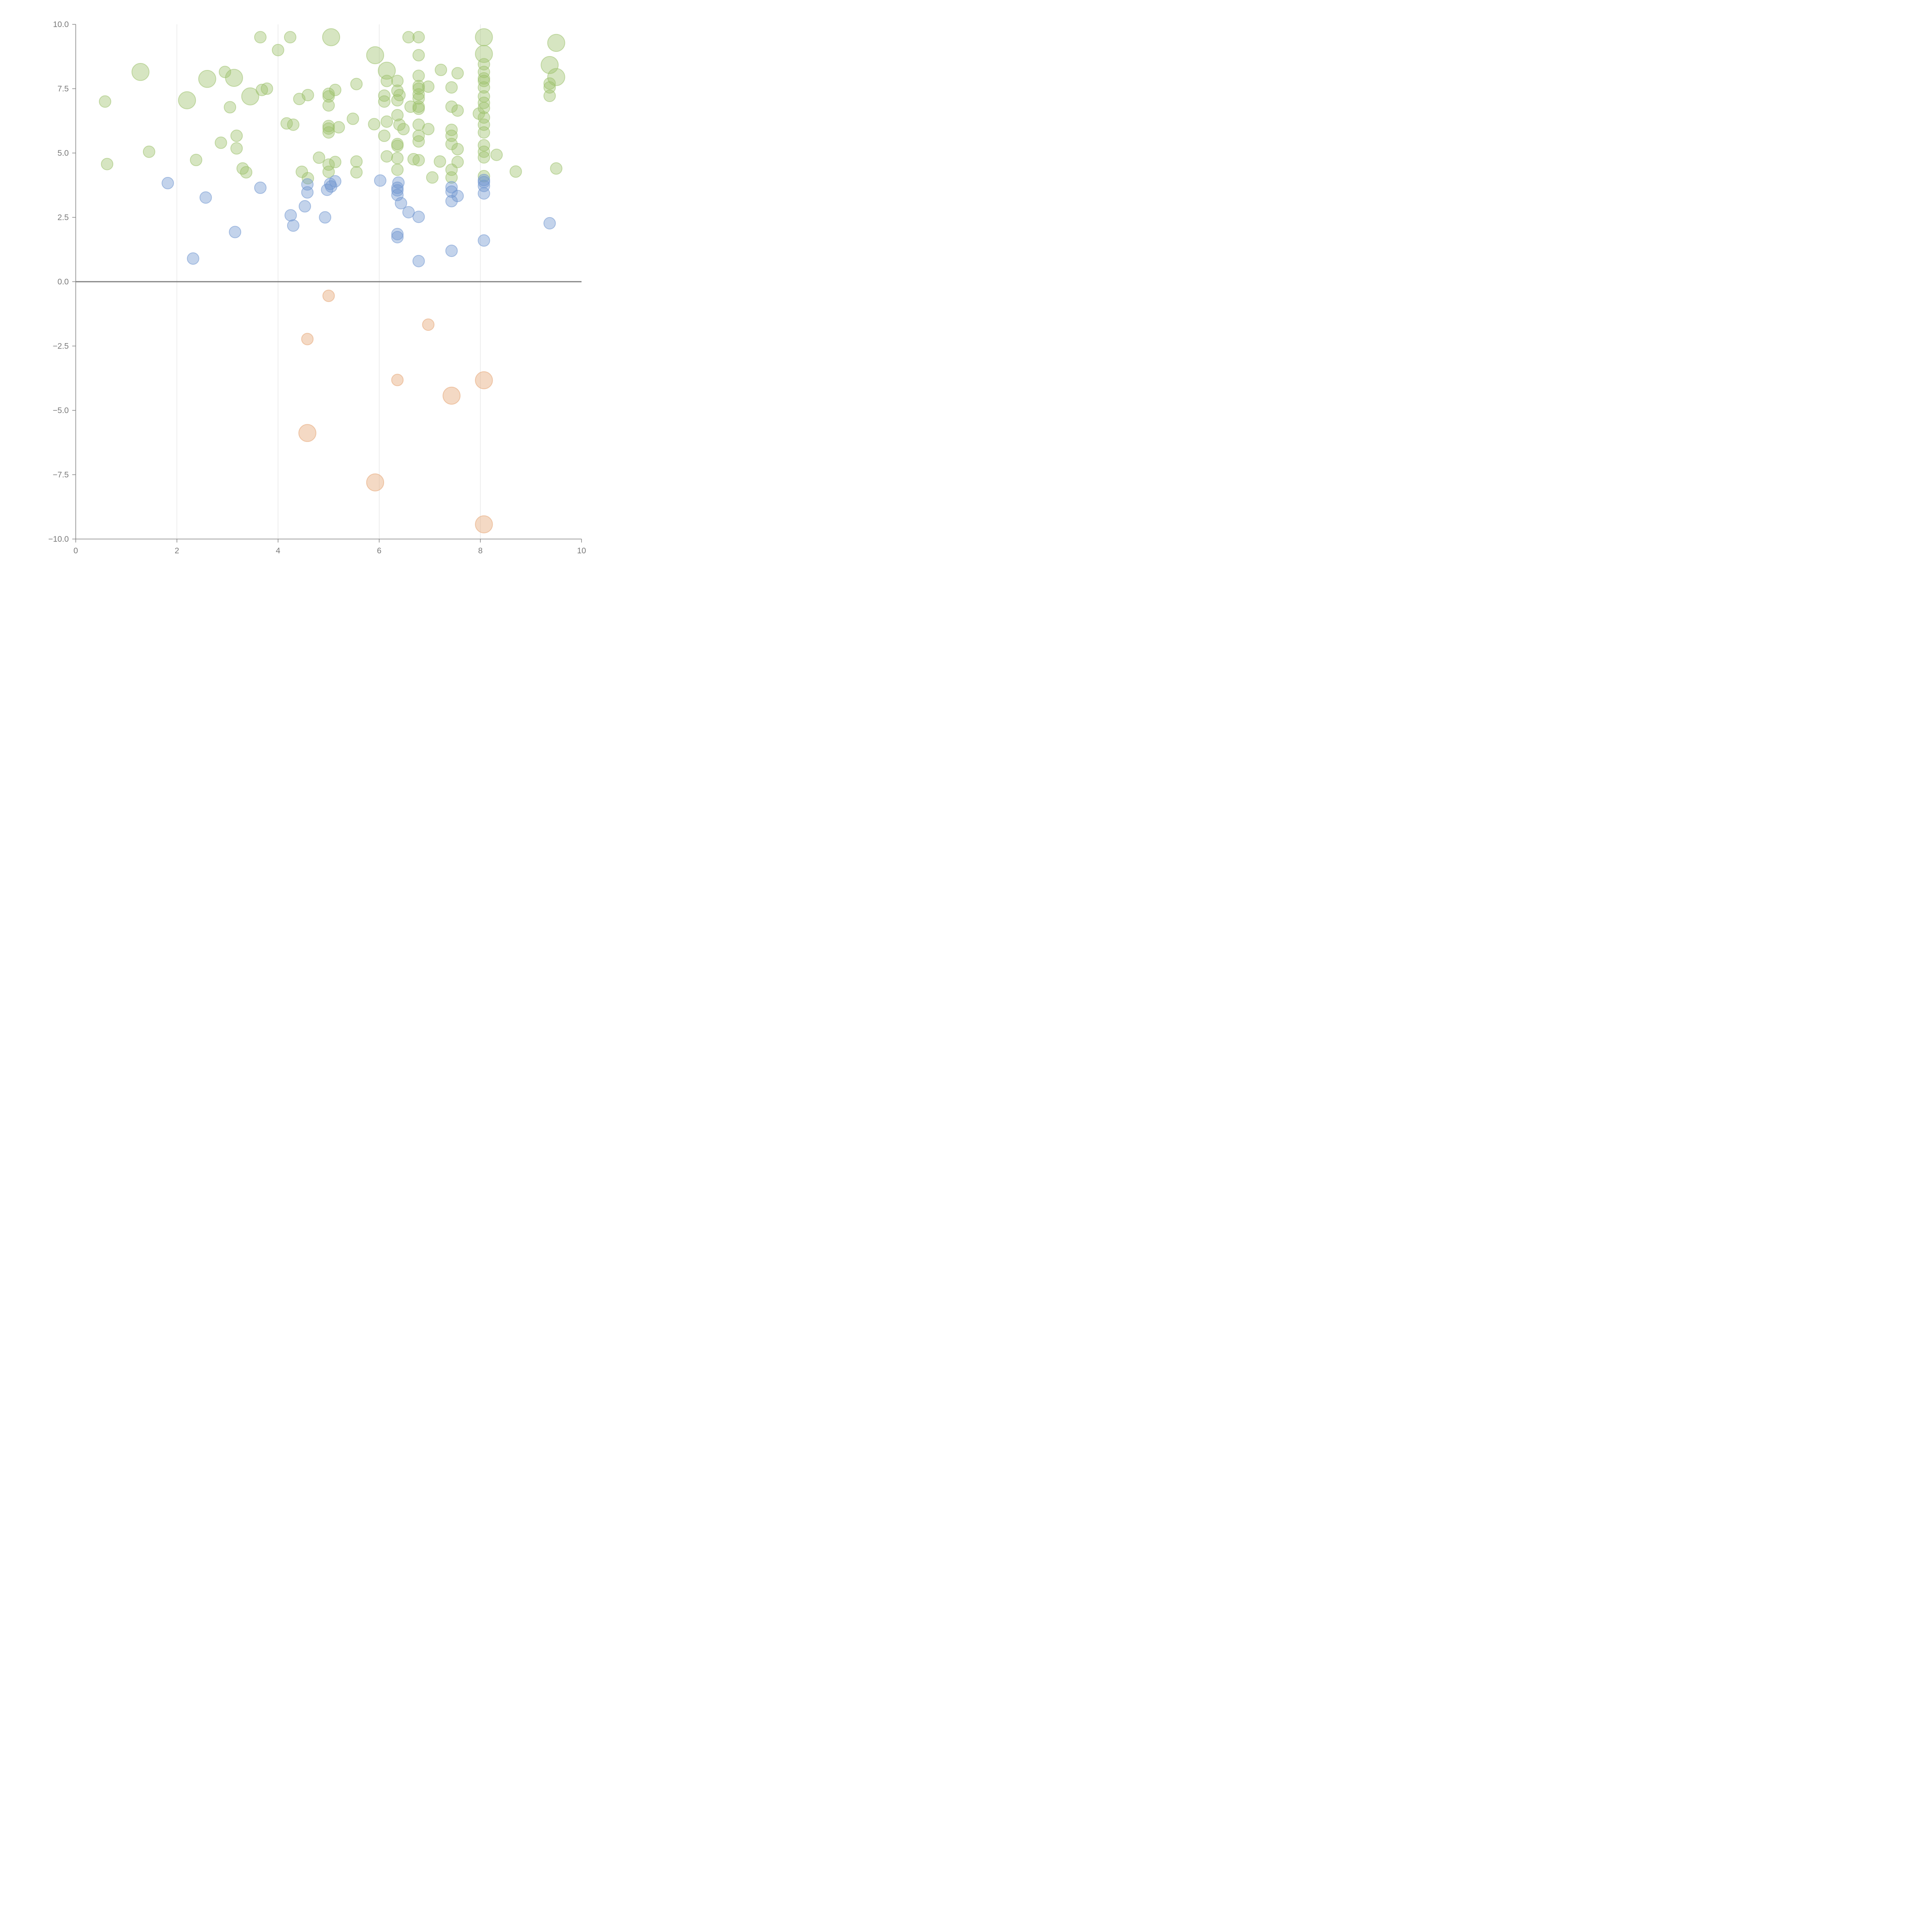  What do you see at coordinates (64, 90) in the screenshot?
I see `y-tick-label: 7.5` at bounding box center [64, 90].